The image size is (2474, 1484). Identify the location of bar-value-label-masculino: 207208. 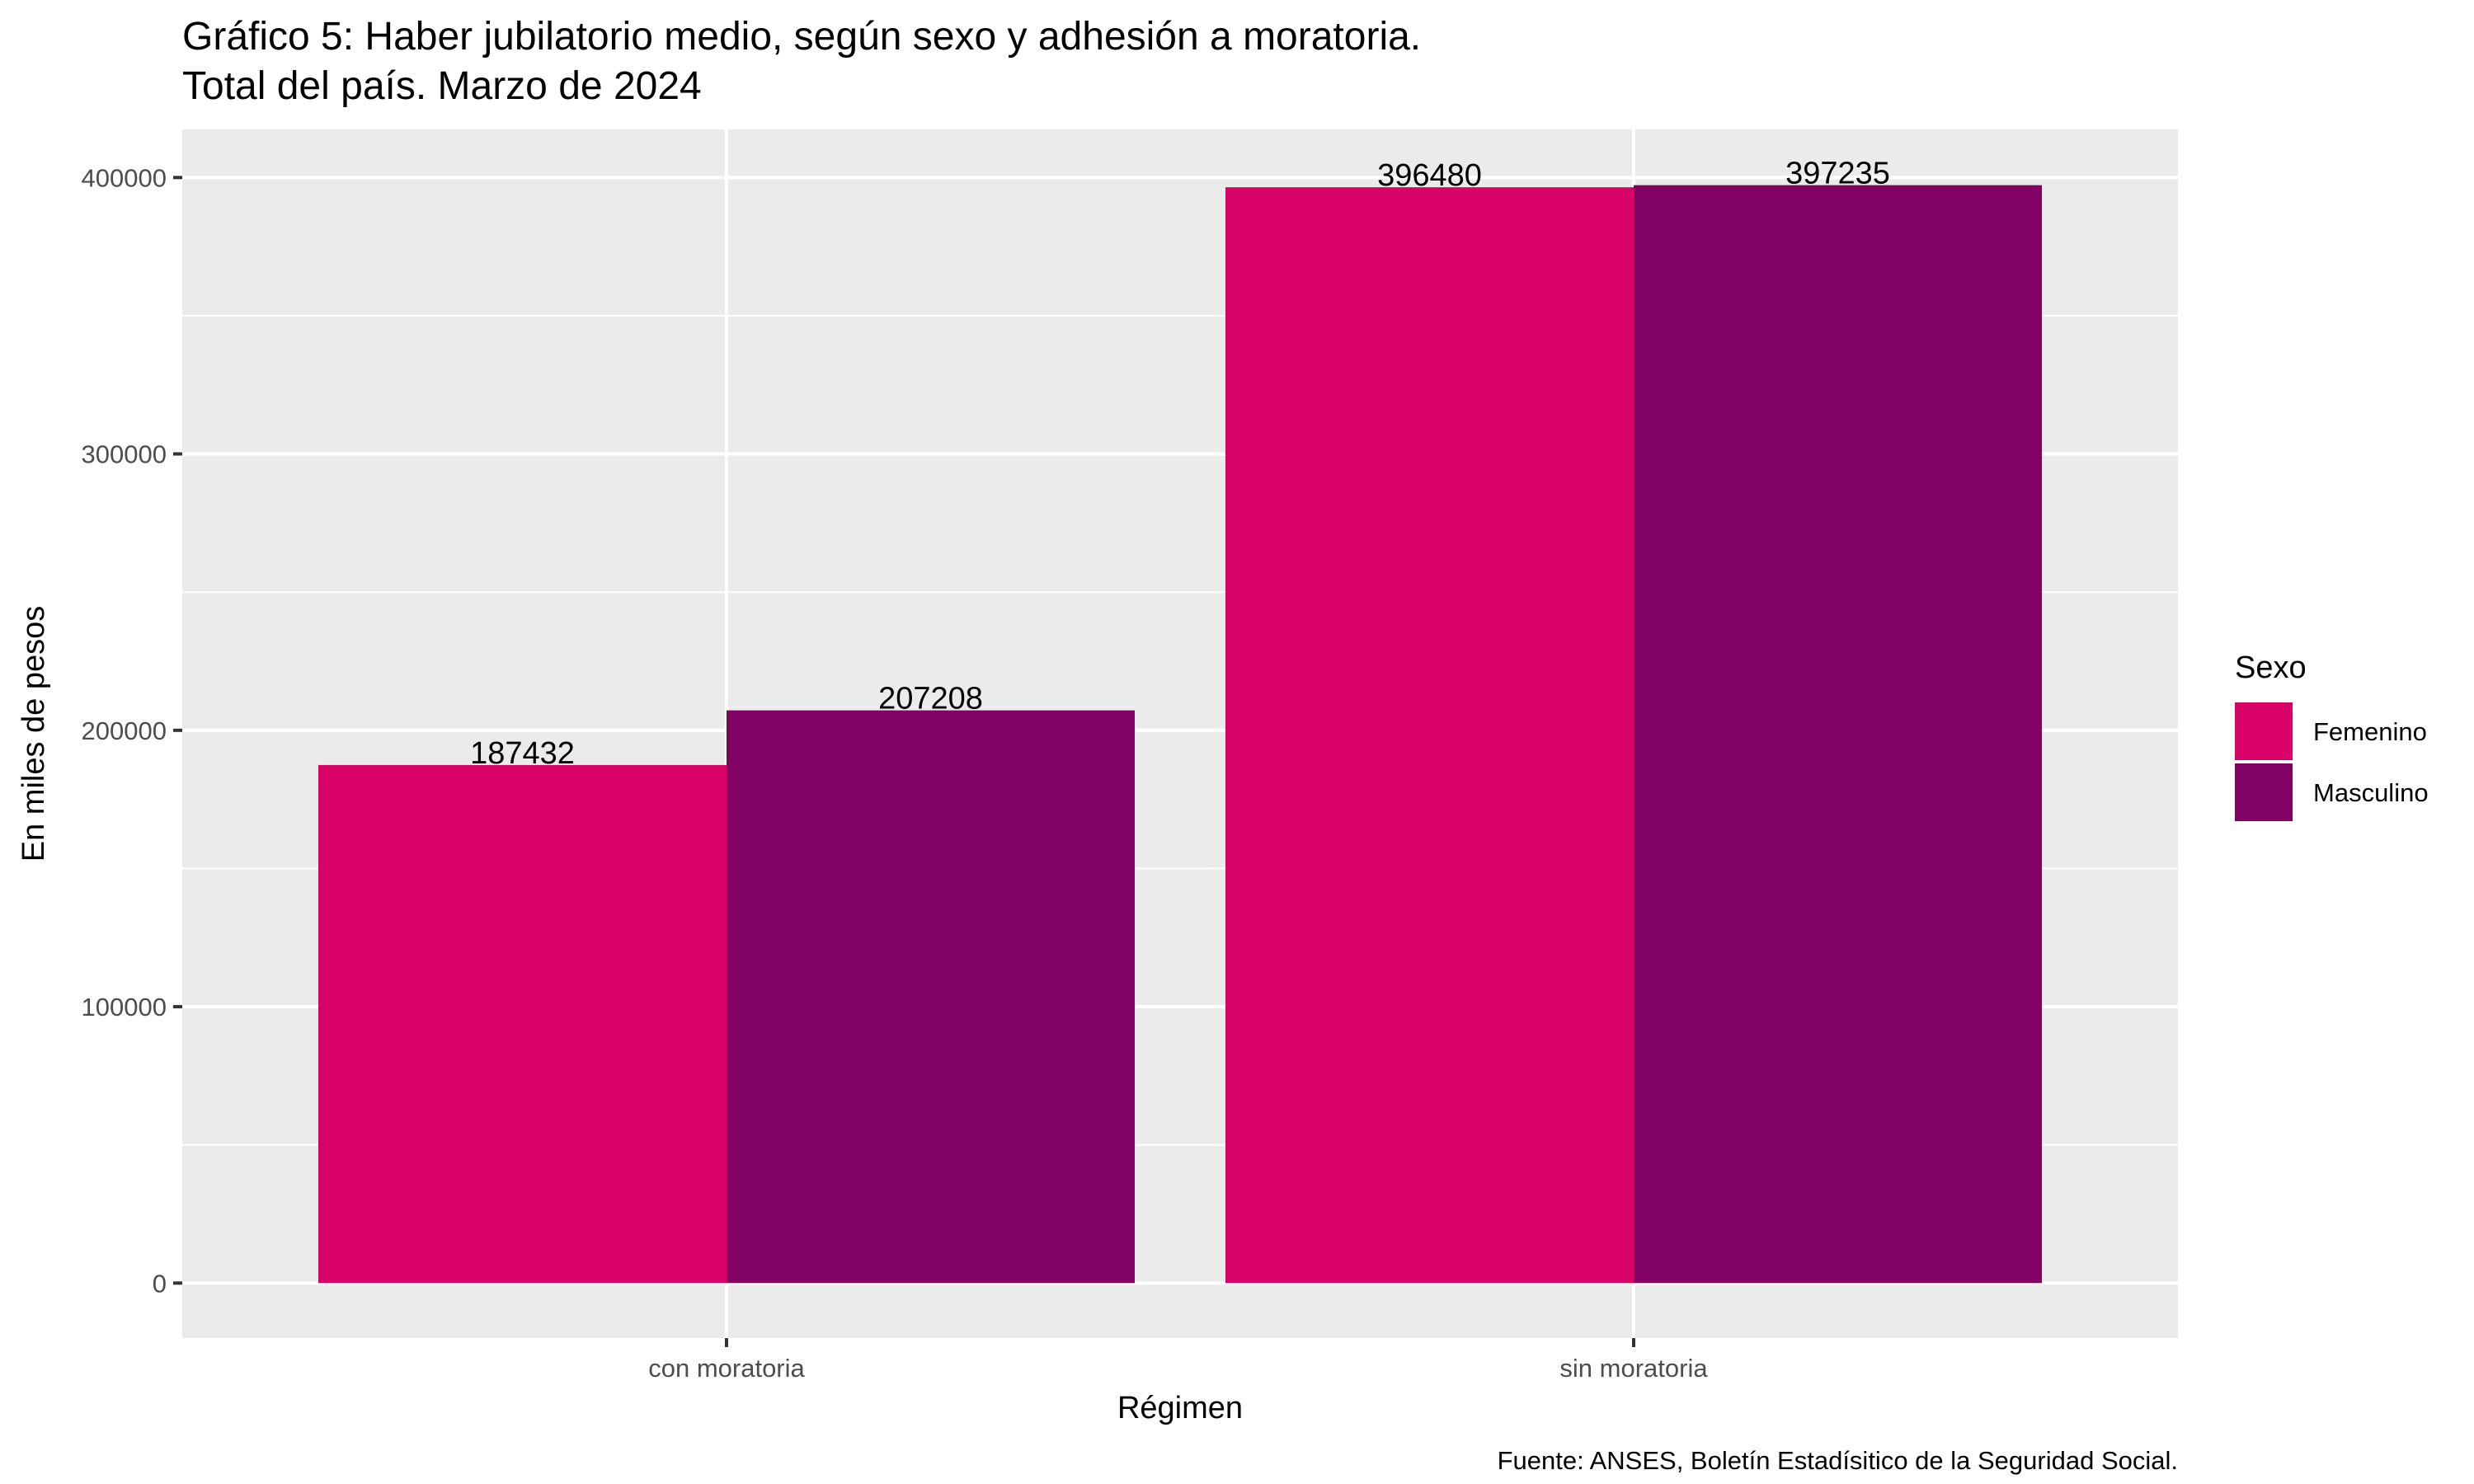
(930, 699).